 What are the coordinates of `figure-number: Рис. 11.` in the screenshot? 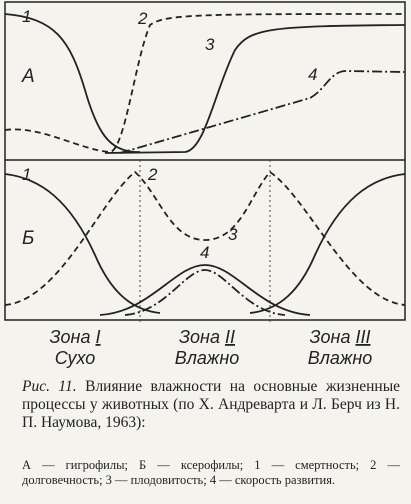 It's located at (49, 386).